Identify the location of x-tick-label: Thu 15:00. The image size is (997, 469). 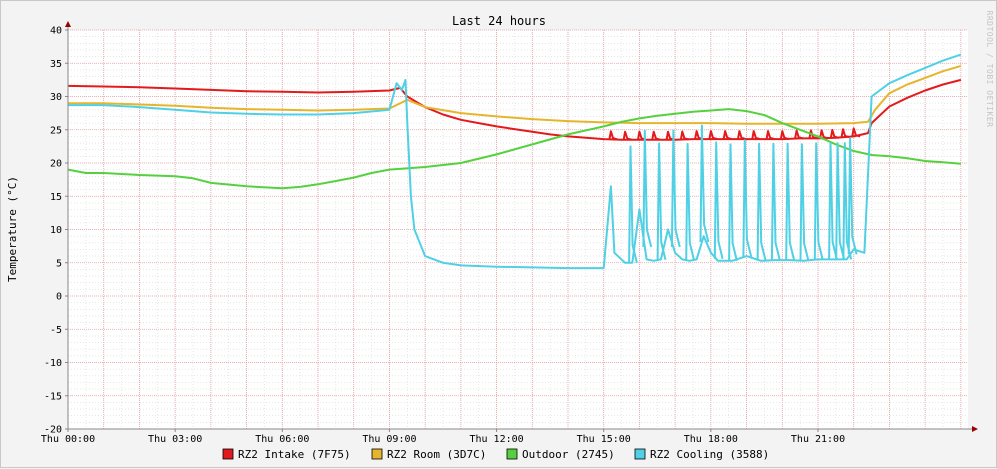
(604, 439).